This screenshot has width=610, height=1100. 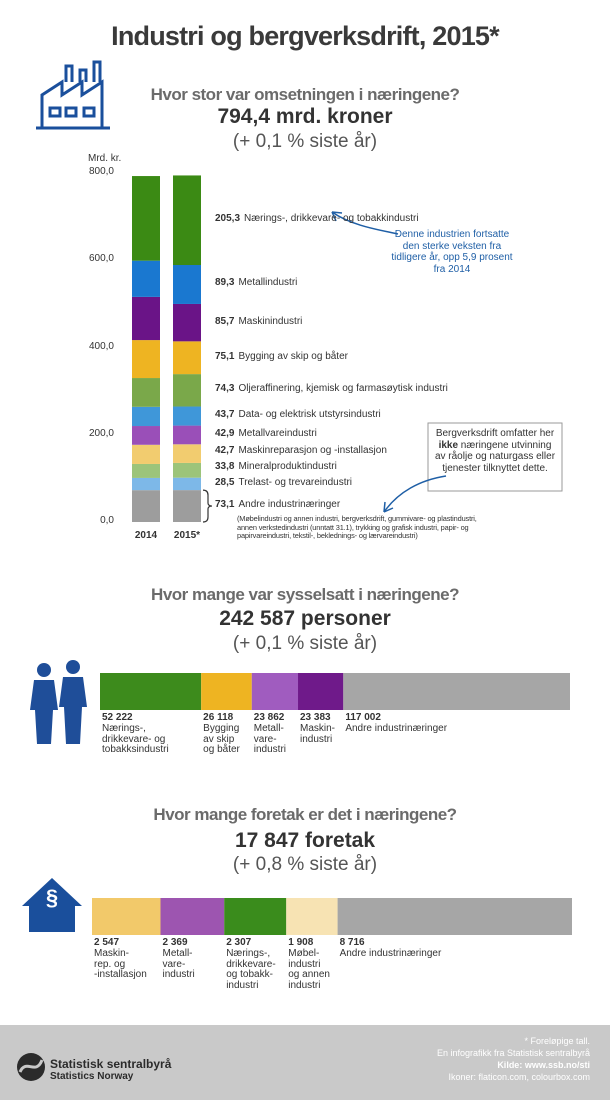 What do you see at coordinates (305, 141) in the screenshot?
I see `section-change: (+ 0,1 % siste år)` at bounding box center [305, 141].